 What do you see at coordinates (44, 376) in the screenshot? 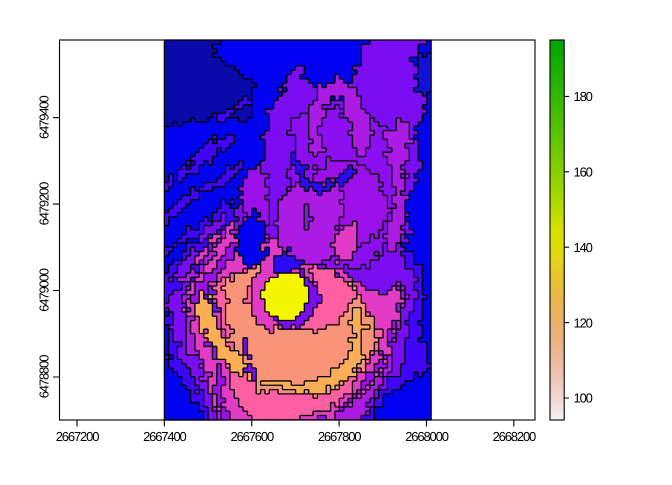
I see `svg-text: 6478800` at bounding box center [44, 376].